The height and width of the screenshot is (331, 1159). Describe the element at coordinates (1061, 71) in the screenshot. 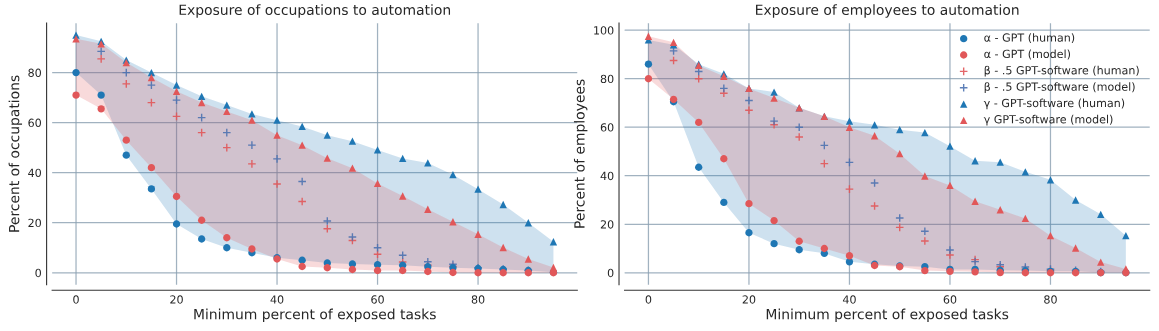

I see `legend-label: β - .5 GPT-software (human)` at that location.